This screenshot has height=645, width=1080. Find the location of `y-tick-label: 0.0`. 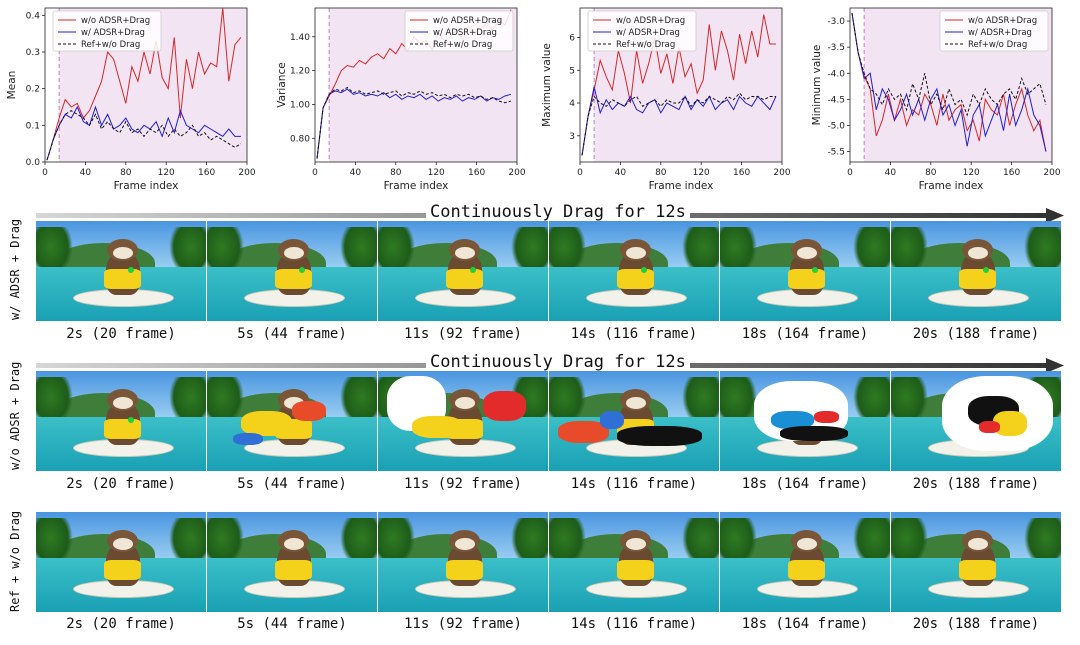

y-tick-label: 0.0 is located at coordinates (33, 163).